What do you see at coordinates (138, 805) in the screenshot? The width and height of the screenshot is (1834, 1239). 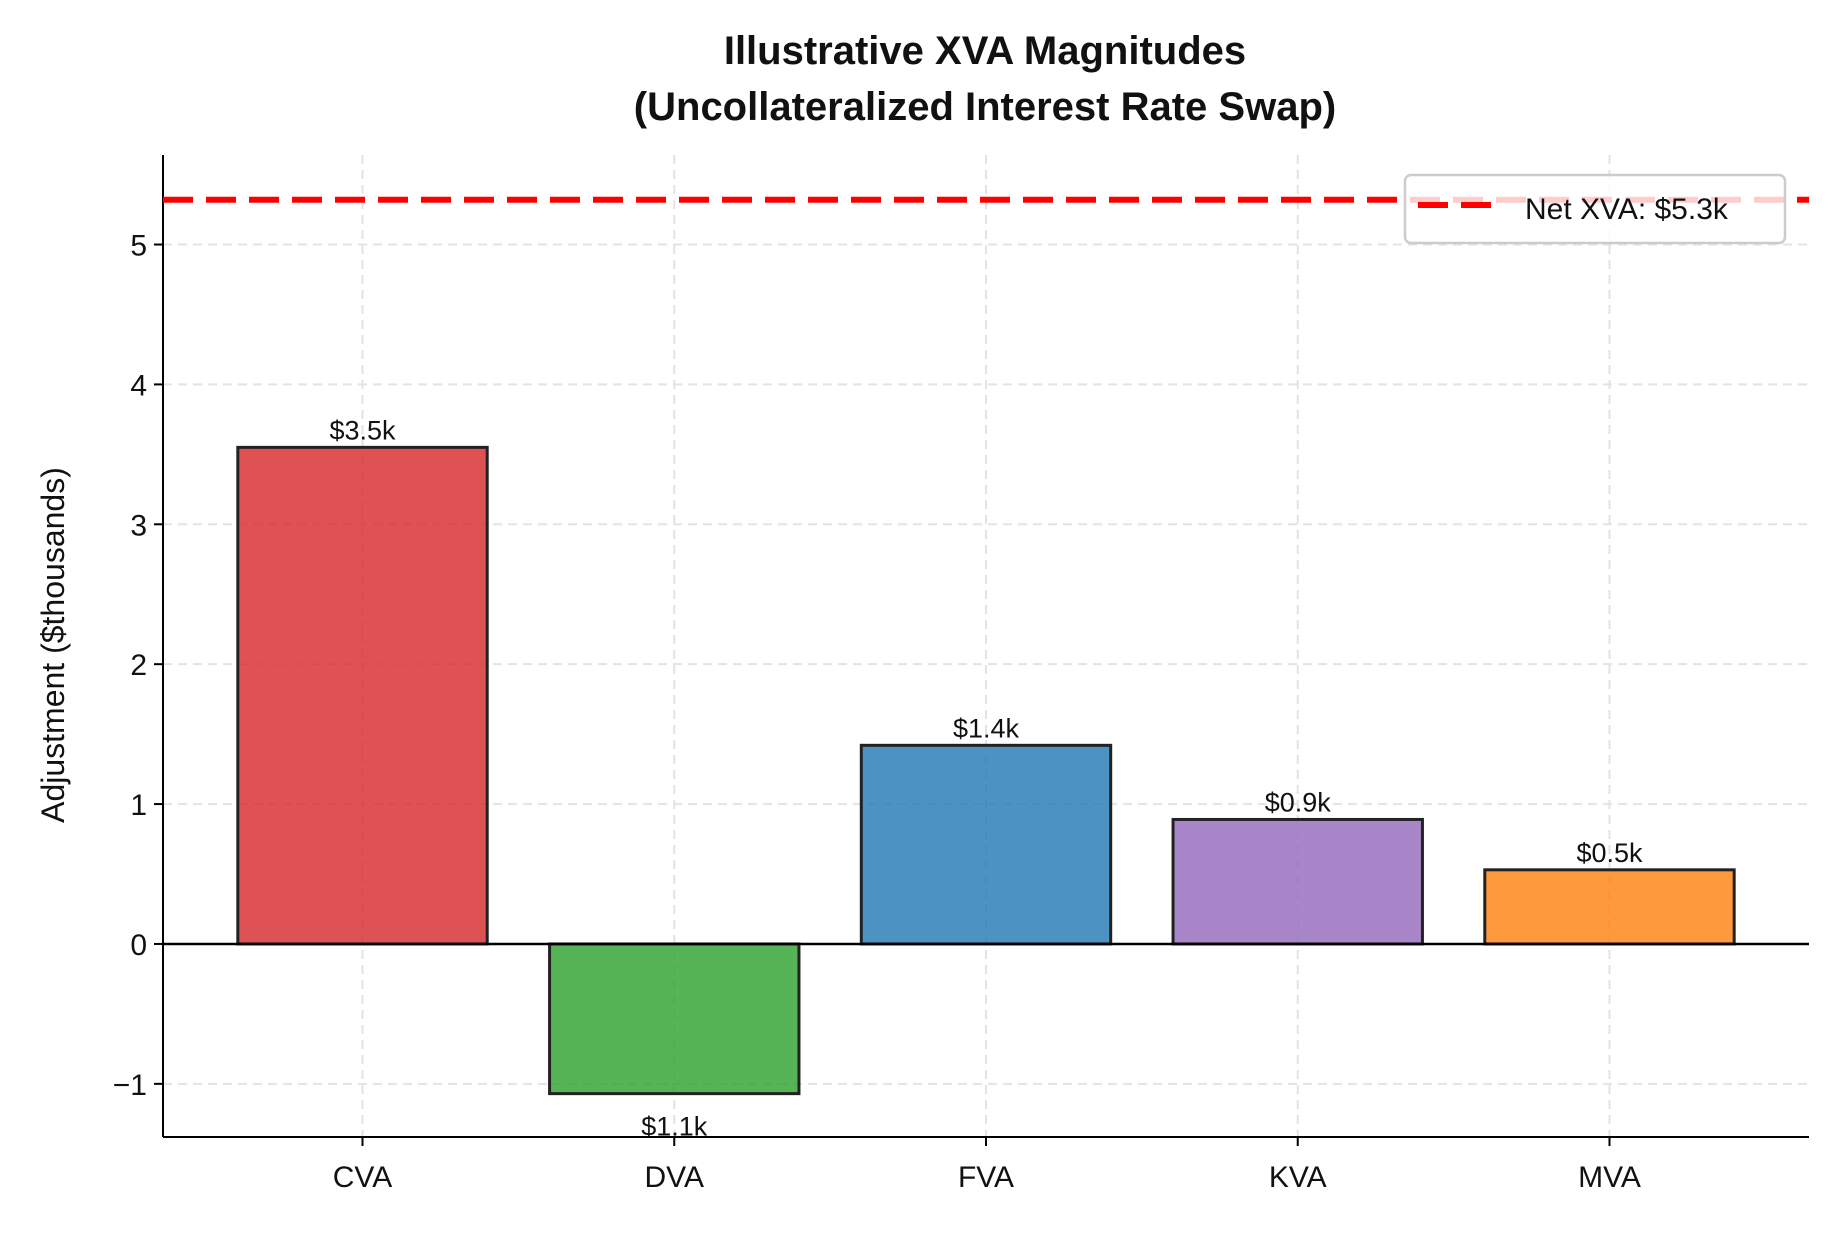 I see `y-tick-label: 1` at bounding box center [138, 805].